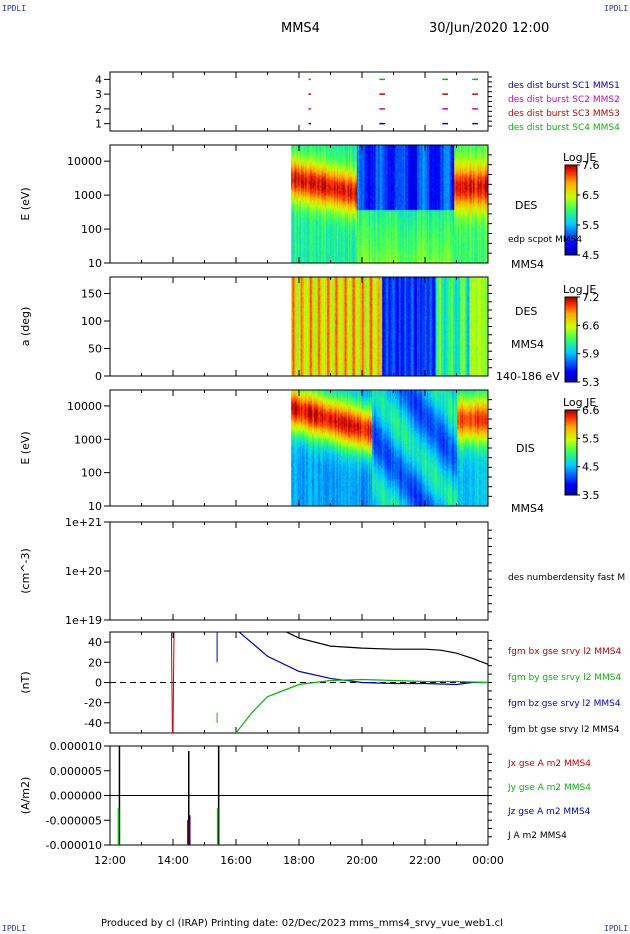 This screenshot has height=934, width=630. I want to click on dis-energy-extra-label: MMS4, so click(527, 508).